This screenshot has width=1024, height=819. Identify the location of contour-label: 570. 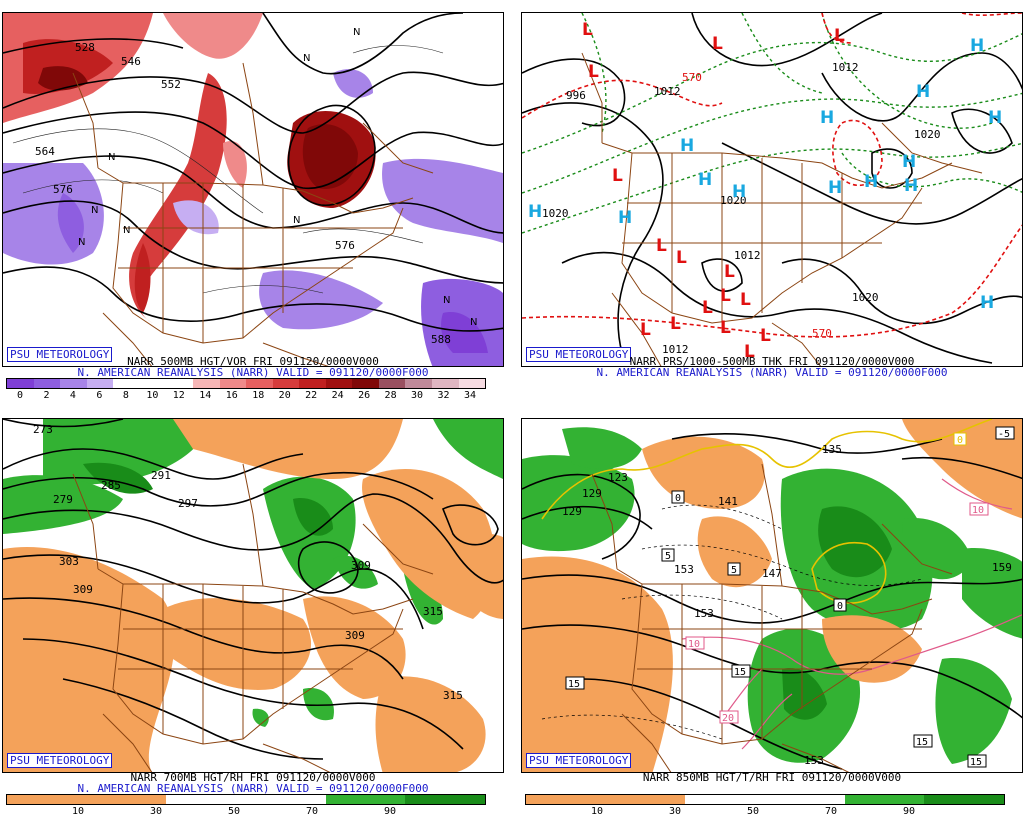
(822, 333).